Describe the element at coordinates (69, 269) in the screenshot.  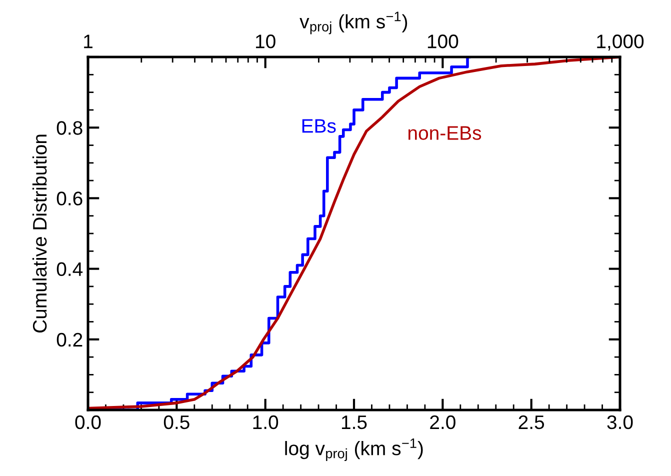
I see `y-tick-label: 0.4` at that location.